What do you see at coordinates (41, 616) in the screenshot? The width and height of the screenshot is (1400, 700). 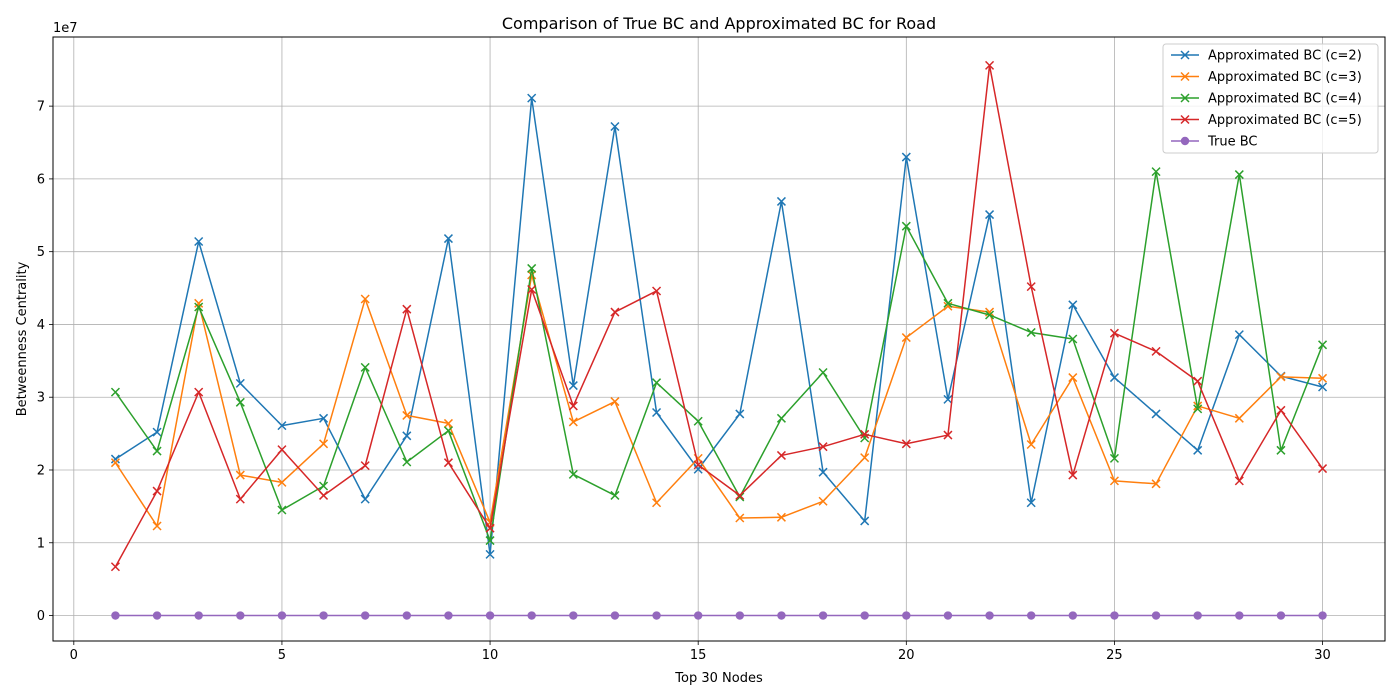 I see `y-tick-label: 0` at bounding box center [41, 616].